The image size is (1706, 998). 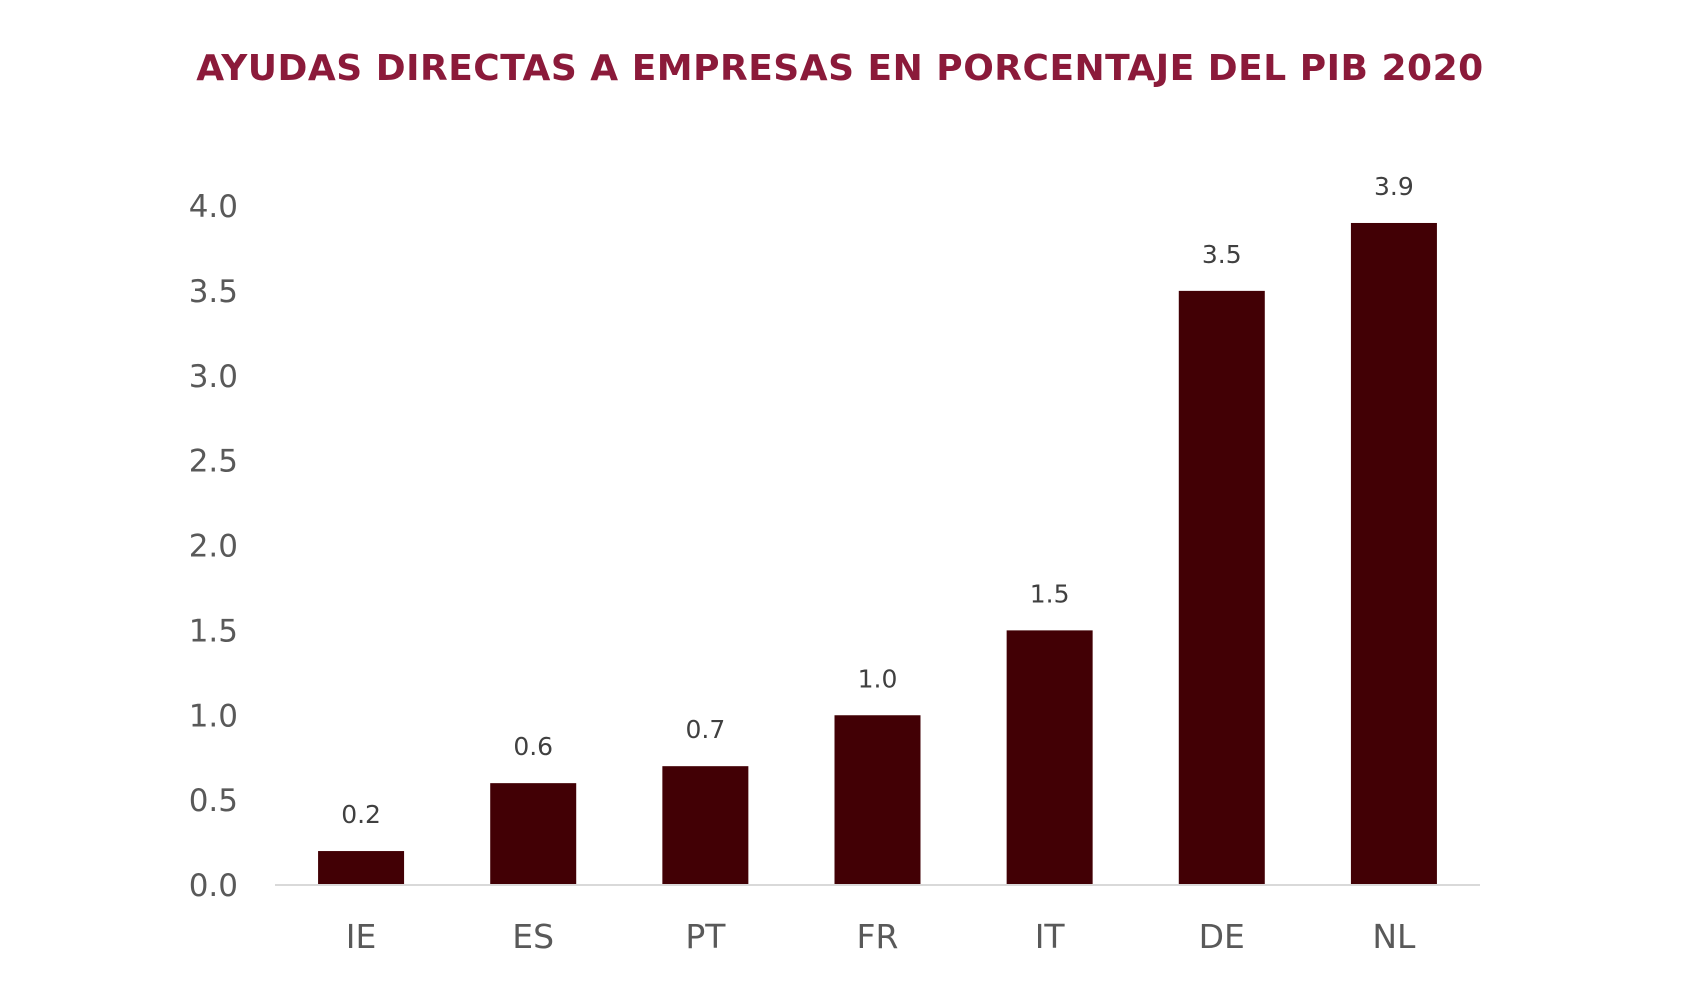 I want to click on data-label-es: 0.6, so click(x=533, y=746).